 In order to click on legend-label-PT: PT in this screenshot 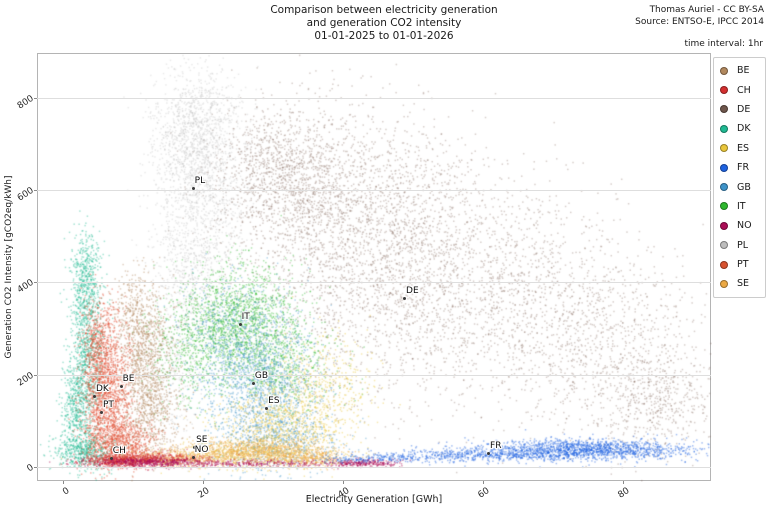, I will do `click(743, 265)`.